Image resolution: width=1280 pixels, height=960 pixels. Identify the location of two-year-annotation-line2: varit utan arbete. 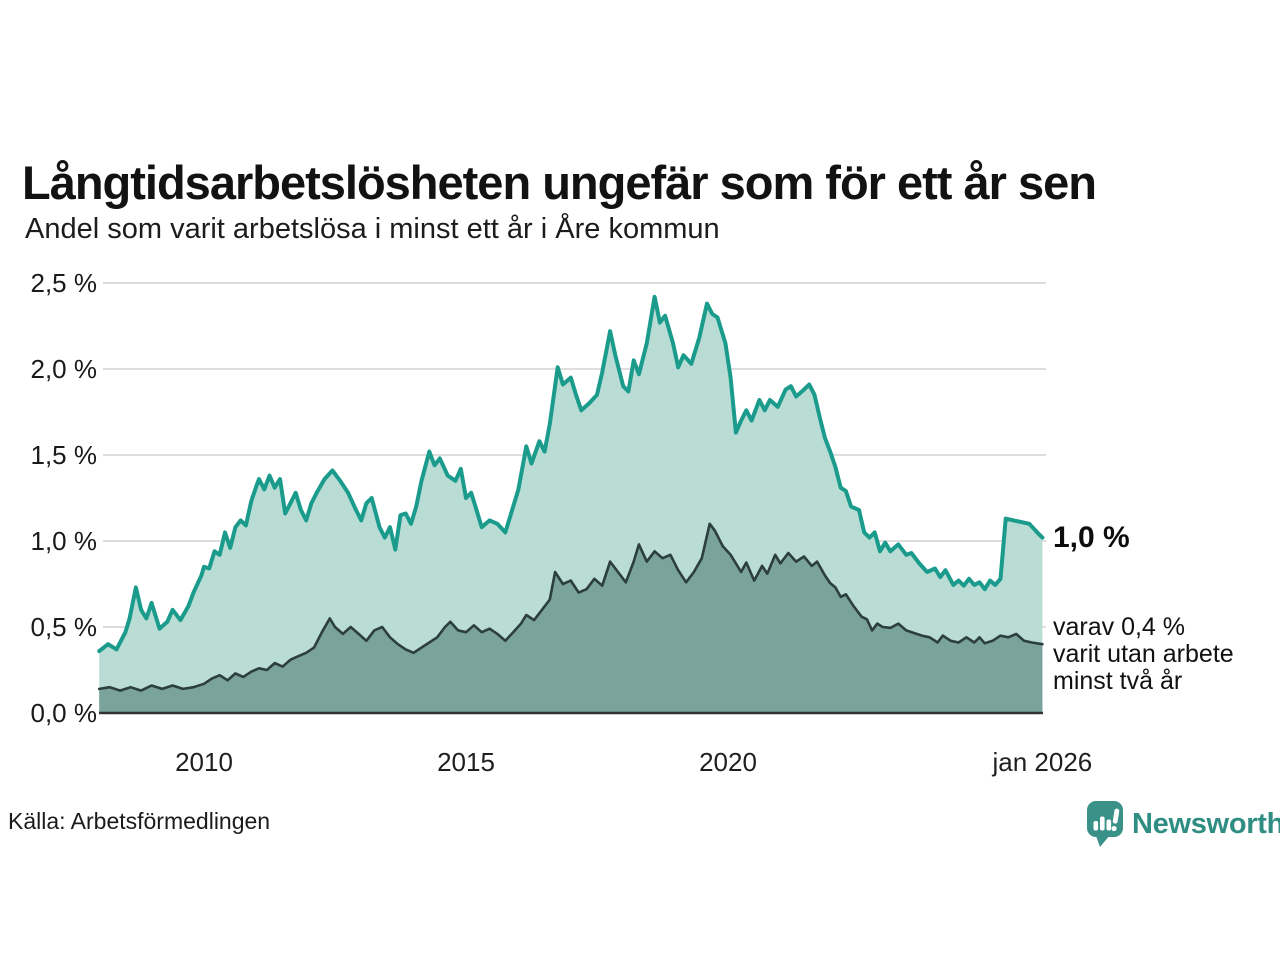
(1143, 654).